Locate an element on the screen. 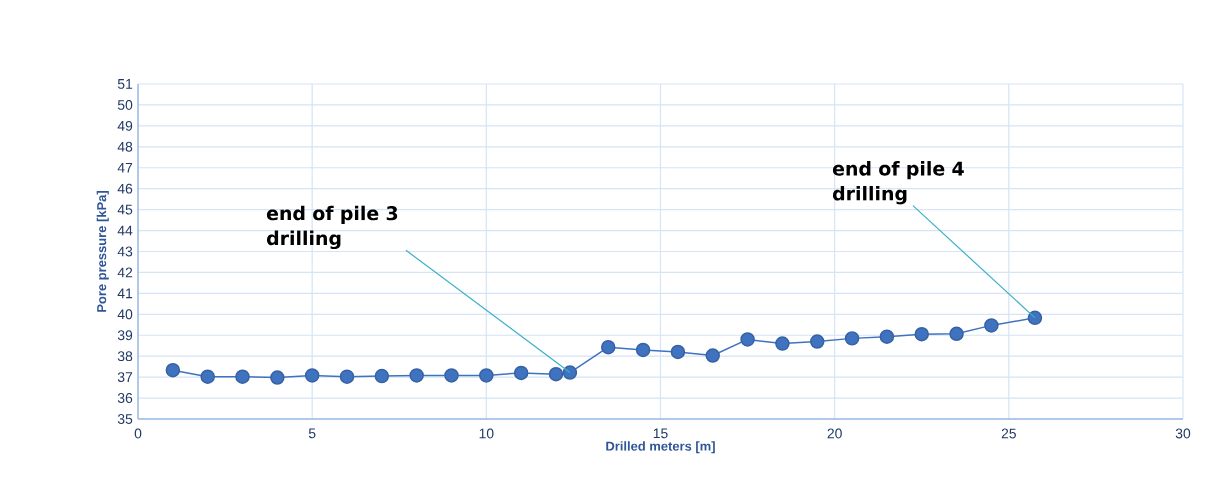  x-tick-label: 25 is located at coordinates (1008, 433).